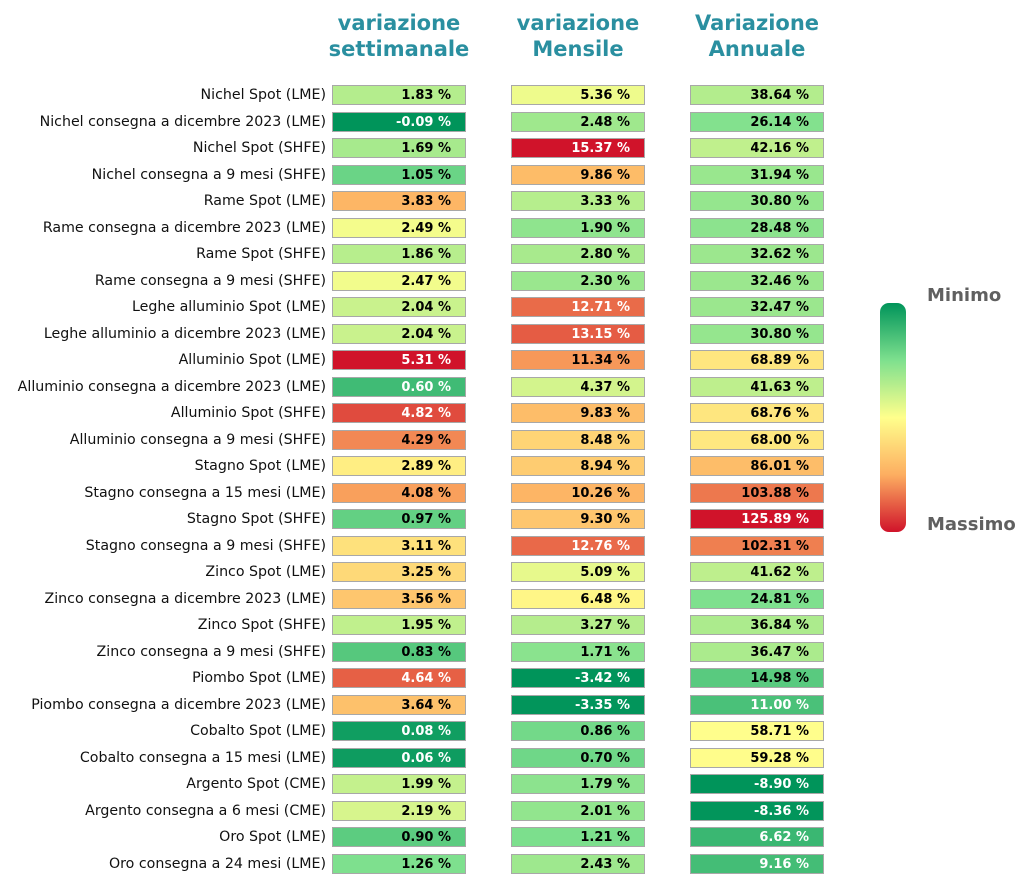  What do you see at coordinates (578, 625) in the screenshot?
I see `value-cell: 3.27 %` at bounding box center [578, 625].